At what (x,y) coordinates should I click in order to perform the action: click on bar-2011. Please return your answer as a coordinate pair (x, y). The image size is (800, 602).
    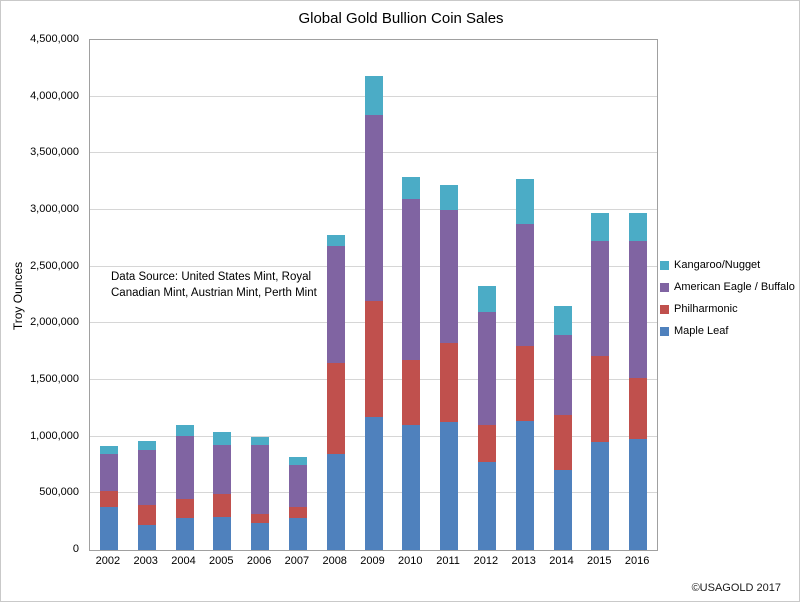
    Looking at the image, I should click on (449, 367).